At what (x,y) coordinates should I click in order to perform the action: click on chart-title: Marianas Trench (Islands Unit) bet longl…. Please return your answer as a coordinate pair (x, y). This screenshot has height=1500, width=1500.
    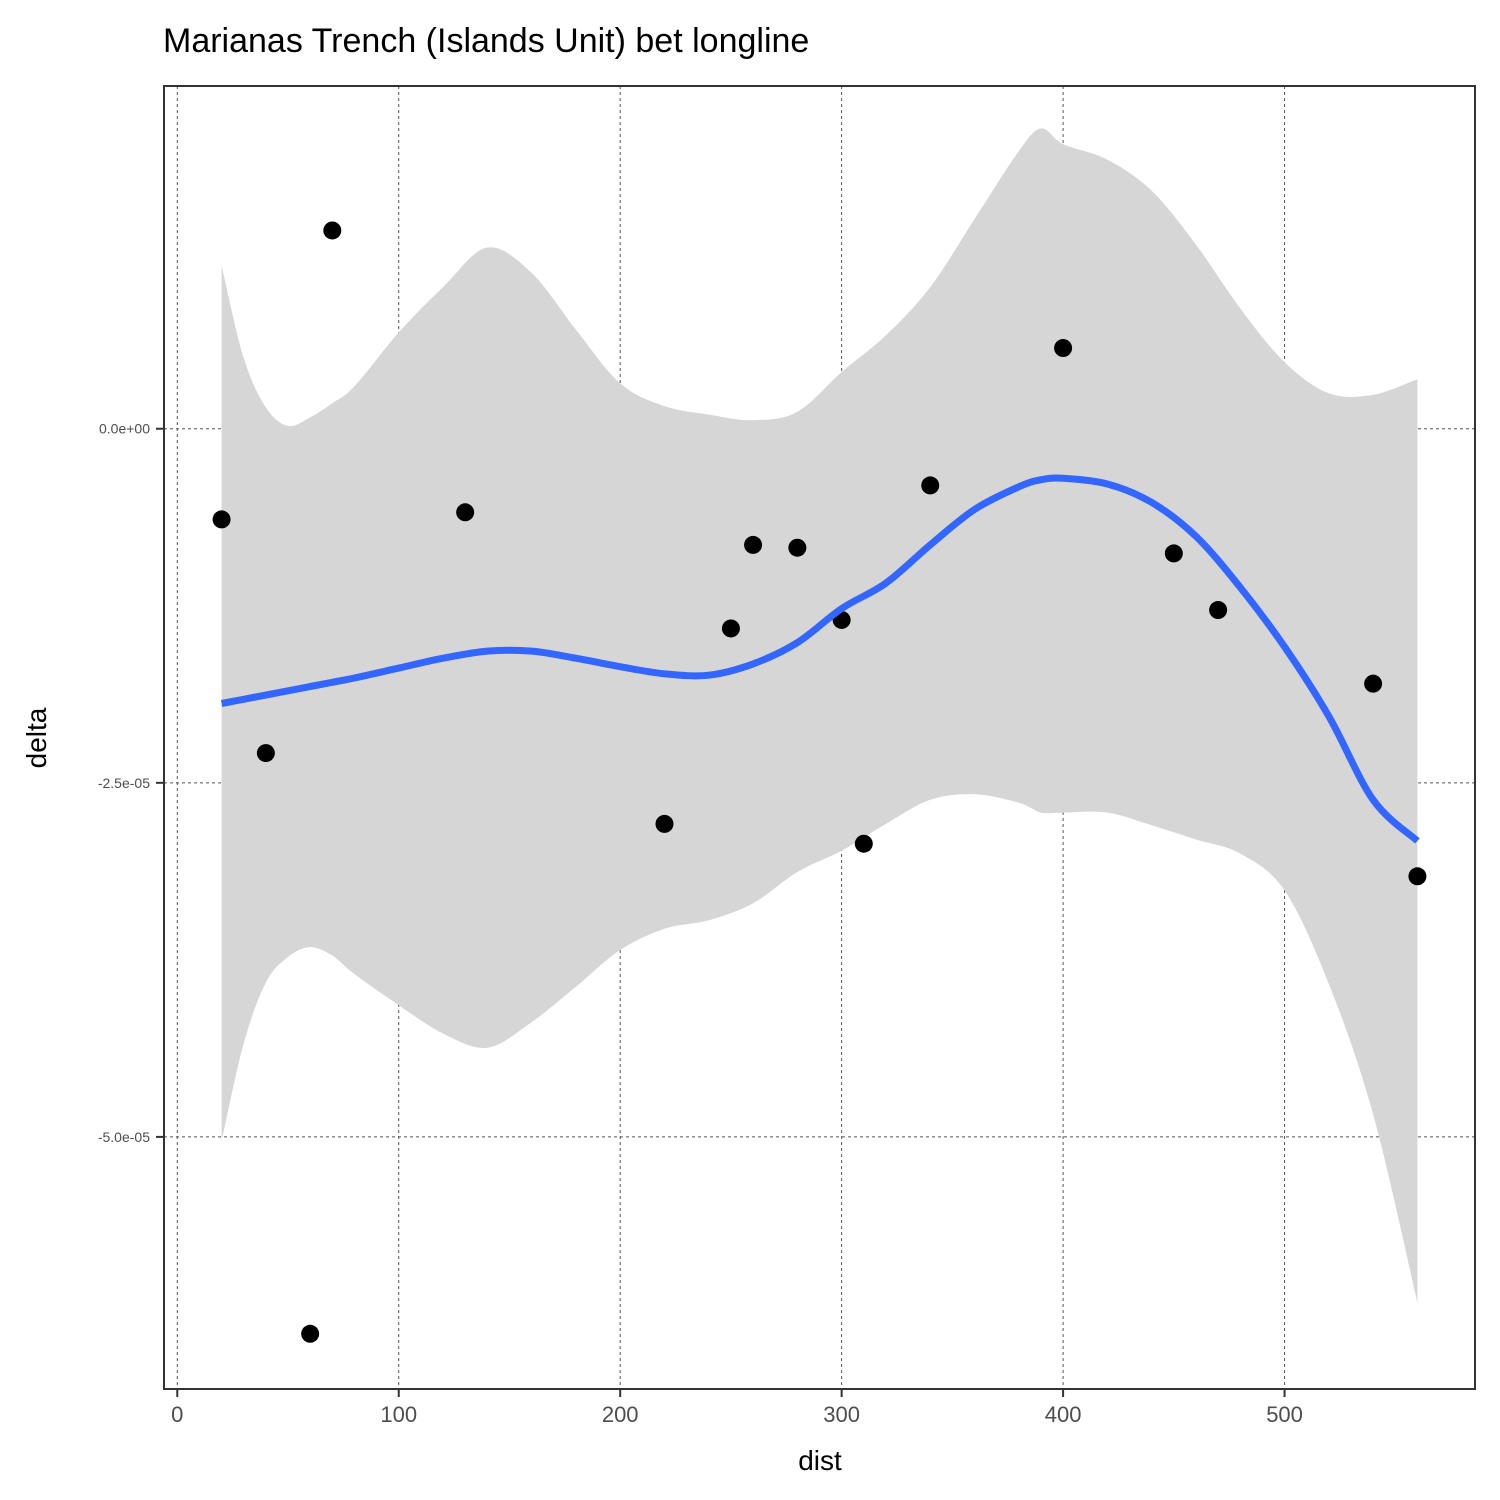
    Looking at the image, I should click on (486, 41).